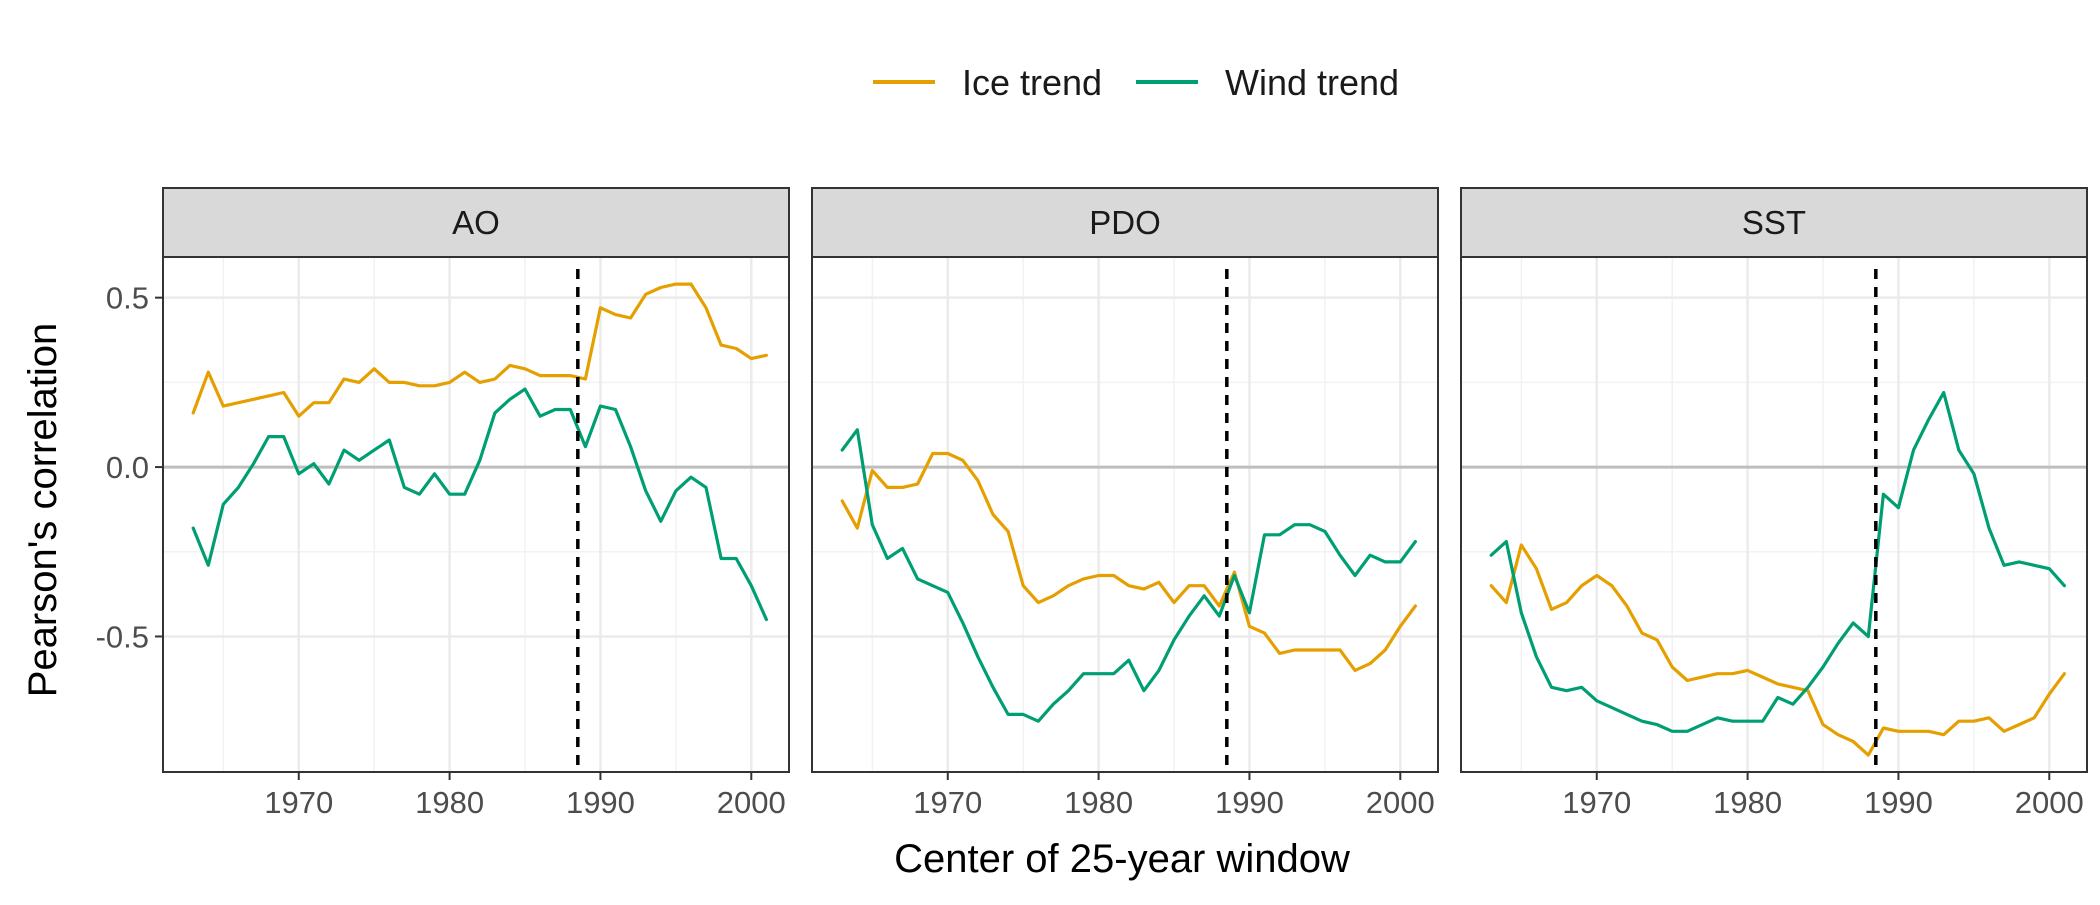 This screenshot has width=2100, height=905. What do you see at coordinates (480, 504) in the screenshot?
I see `series-line-ao-wind-trend` at bounding box center [480, 504].